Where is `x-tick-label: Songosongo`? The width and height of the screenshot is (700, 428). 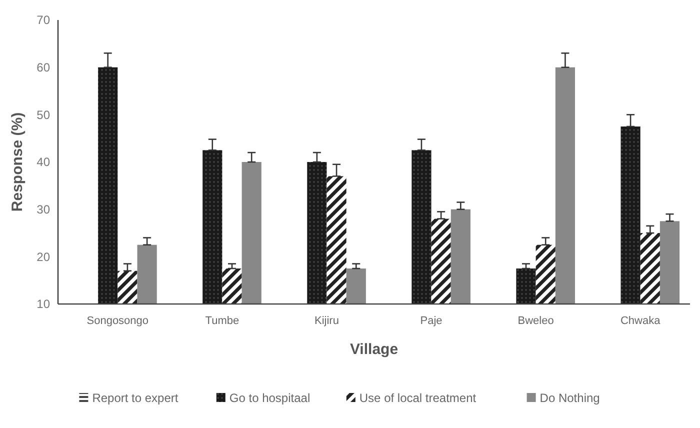 x-tick-label: Songosongo is located at coordinates (117, 321).